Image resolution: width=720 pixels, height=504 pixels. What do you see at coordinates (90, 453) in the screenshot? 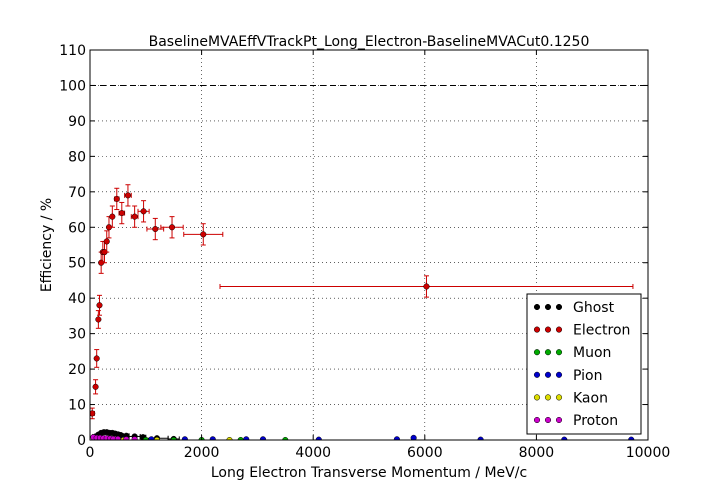
I see `x-tick-label: 0` at bounding box center [90, 453].